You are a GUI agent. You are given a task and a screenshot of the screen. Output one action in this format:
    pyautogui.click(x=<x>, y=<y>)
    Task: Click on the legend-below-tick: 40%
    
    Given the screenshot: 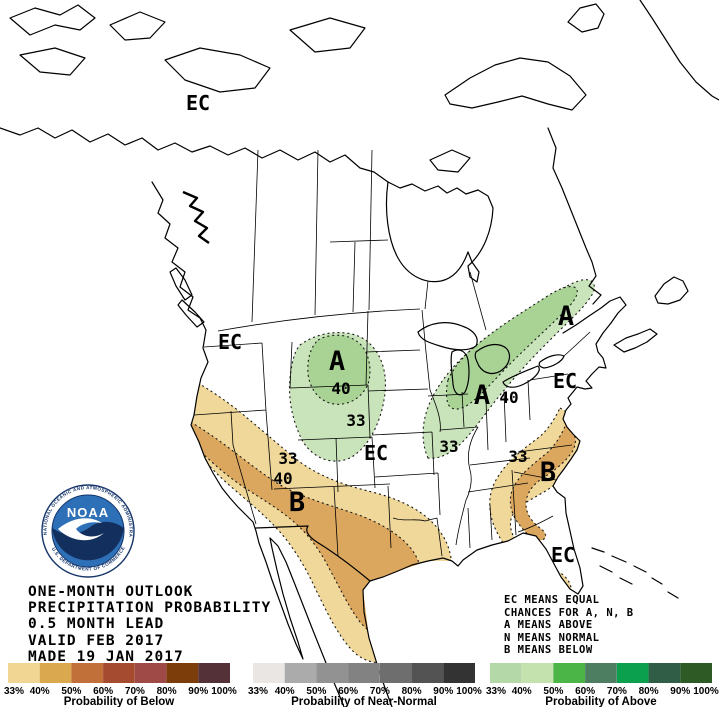 What is the action you would take?
    pyautogui.click(x=40, y=691)
    